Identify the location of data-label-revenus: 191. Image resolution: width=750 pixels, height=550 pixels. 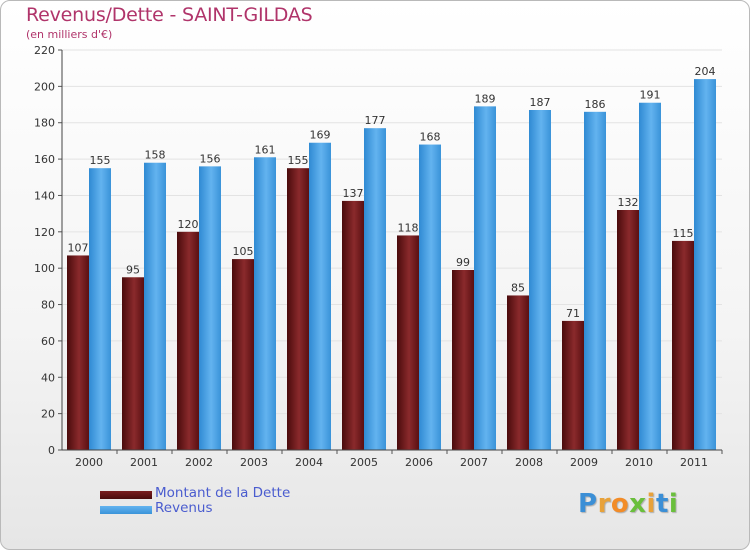
(650, 95).